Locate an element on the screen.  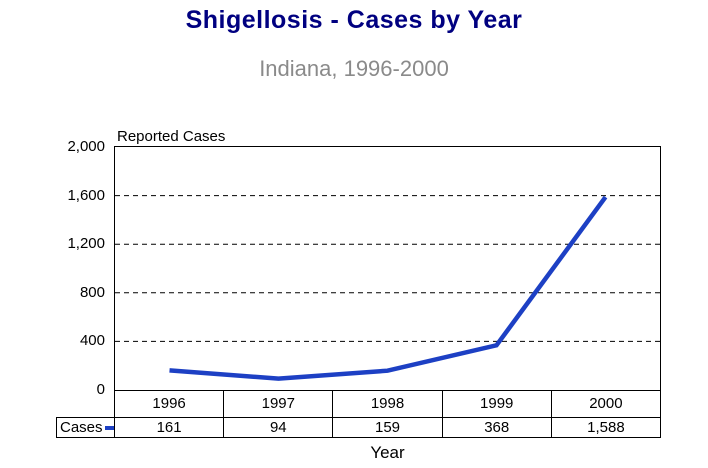
y-tick-label-2,000: 2,000 is located at coordinates (86, 146).